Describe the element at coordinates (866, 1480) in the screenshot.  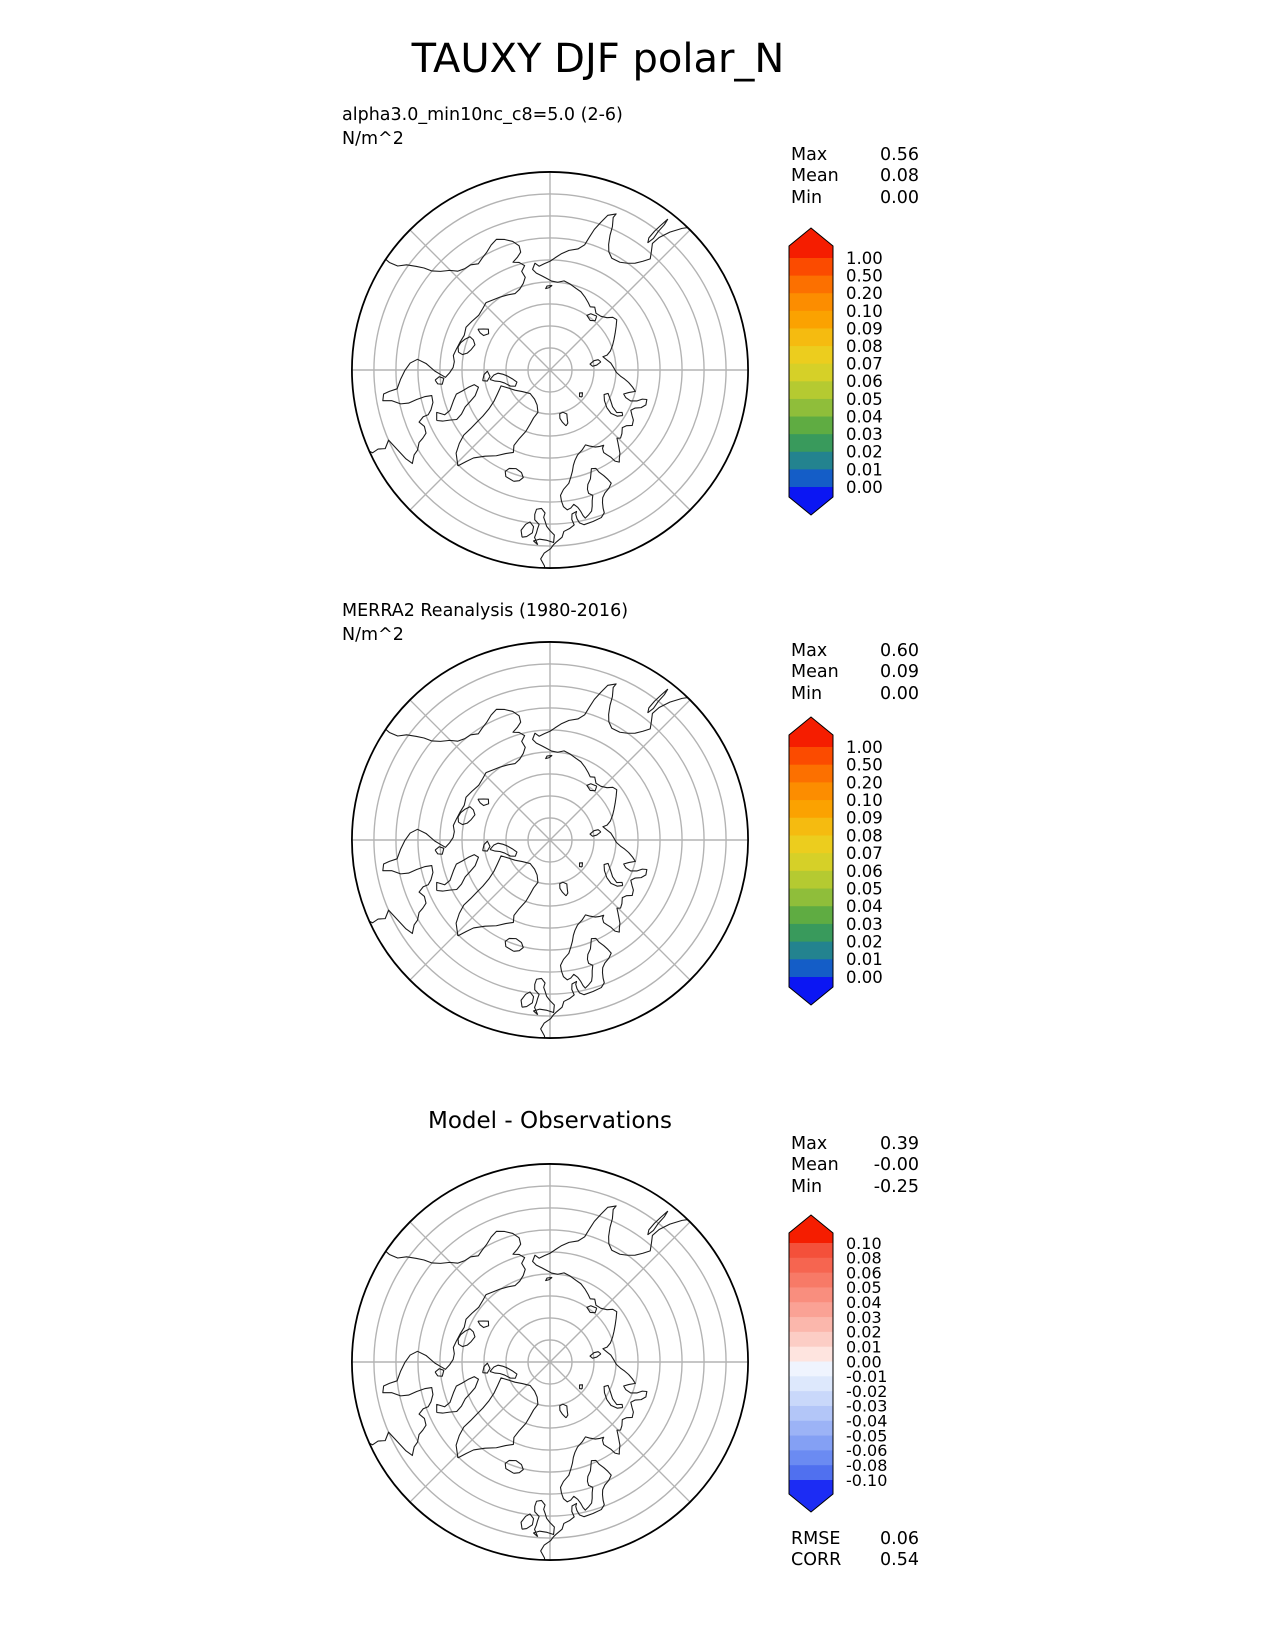
I see `svg-text: -0.10` at that location.